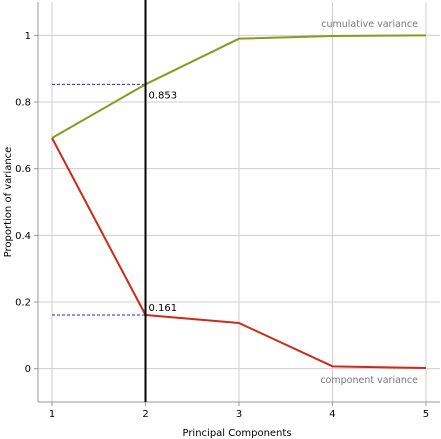 The height and width of the screenshot is (439, 441). What do you see at coordinates (163, 95) in the screenshot?
I see `value-label-cumulative: 0.853` at bounding box center [163, 95].